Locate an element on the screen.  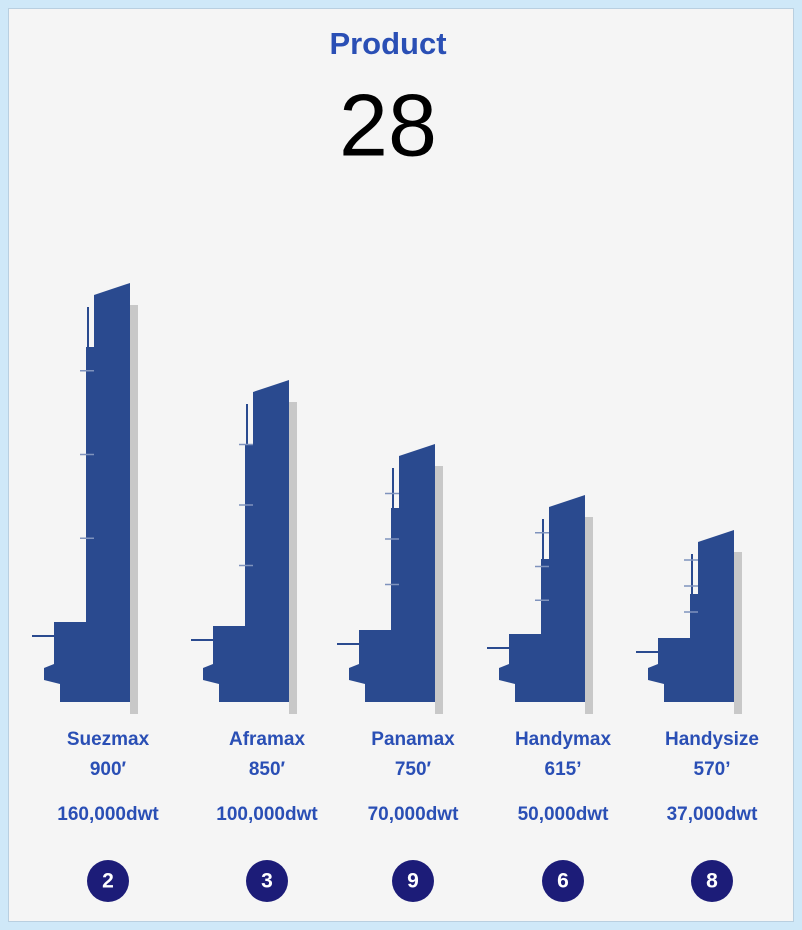
ship-dwt: 70,000dwt is located at coordinates (413, 814).